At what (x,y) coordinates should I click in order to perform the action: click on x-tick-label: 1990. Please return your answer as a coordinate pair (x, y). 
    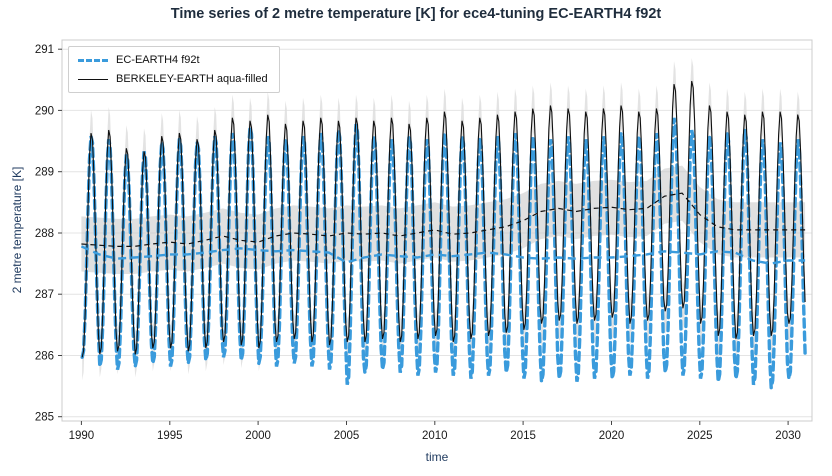
    Looking at the image, I should click on (82, 436).